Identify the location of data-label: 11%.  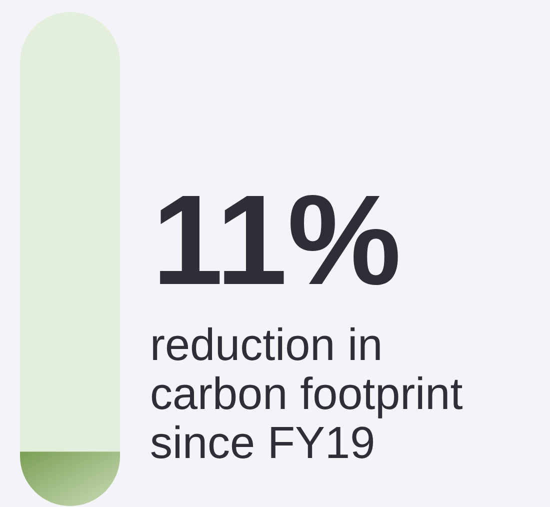
(277, 240).